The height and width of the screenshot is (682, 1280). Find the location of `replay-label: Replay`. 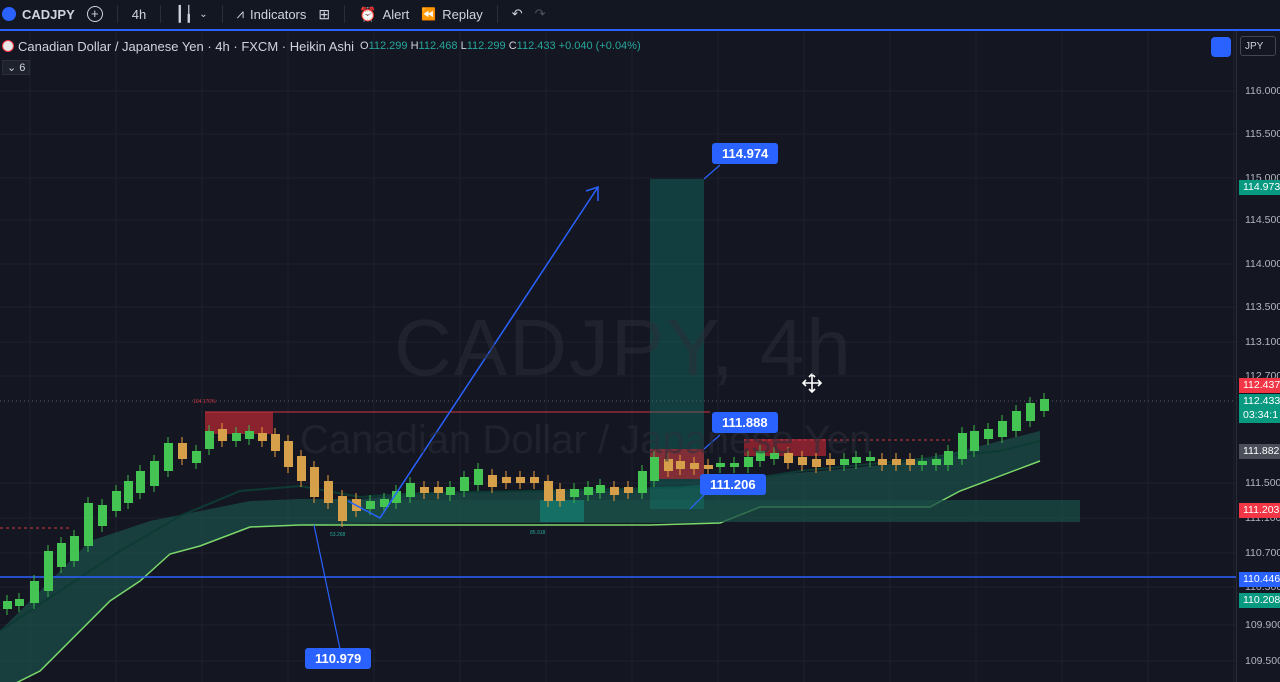

replay-label: Replay is located at coordinates (462, 14).